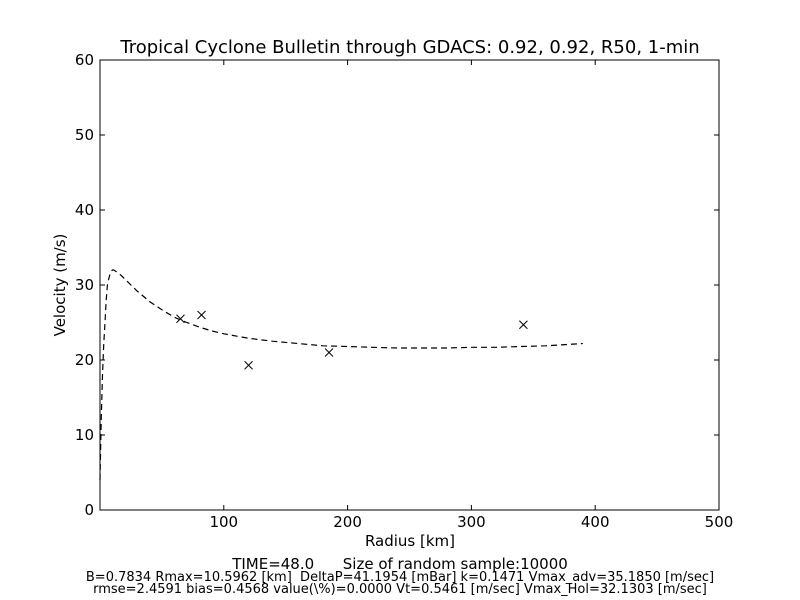  What do you see at coordinates (84, 435) in the screenshot?
I see `y-tick-label: 10` at bounding box center [84, 435].